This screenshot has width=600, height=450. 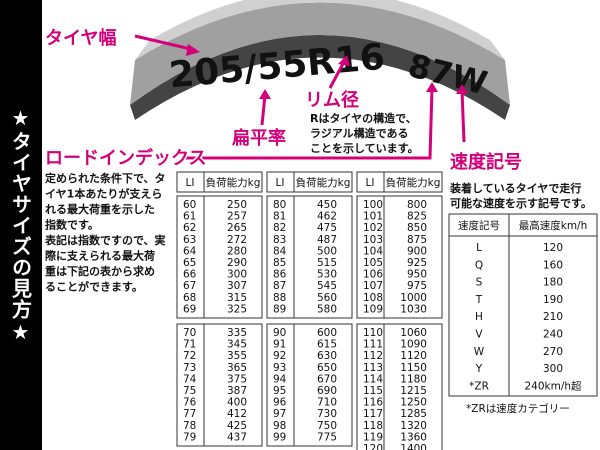 I want to click on speed-symbol: S, so click(x=479, y=283).